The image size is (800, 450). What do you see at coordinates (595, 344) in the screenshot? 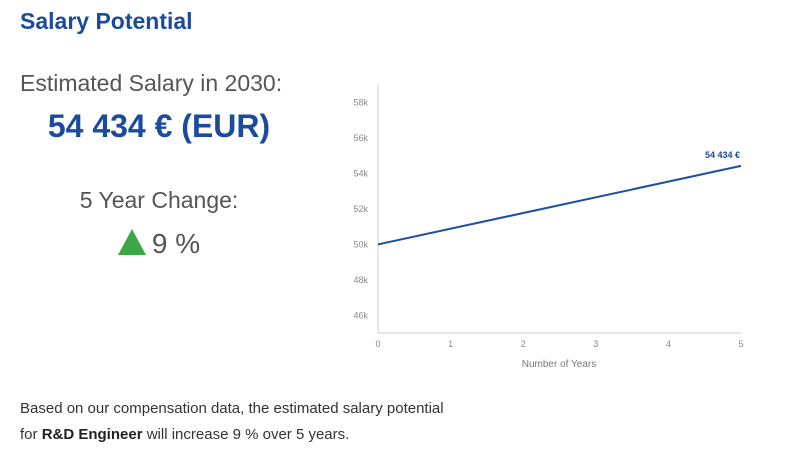
I see `x-tick-label: 3` at bounding box center [595, 344].